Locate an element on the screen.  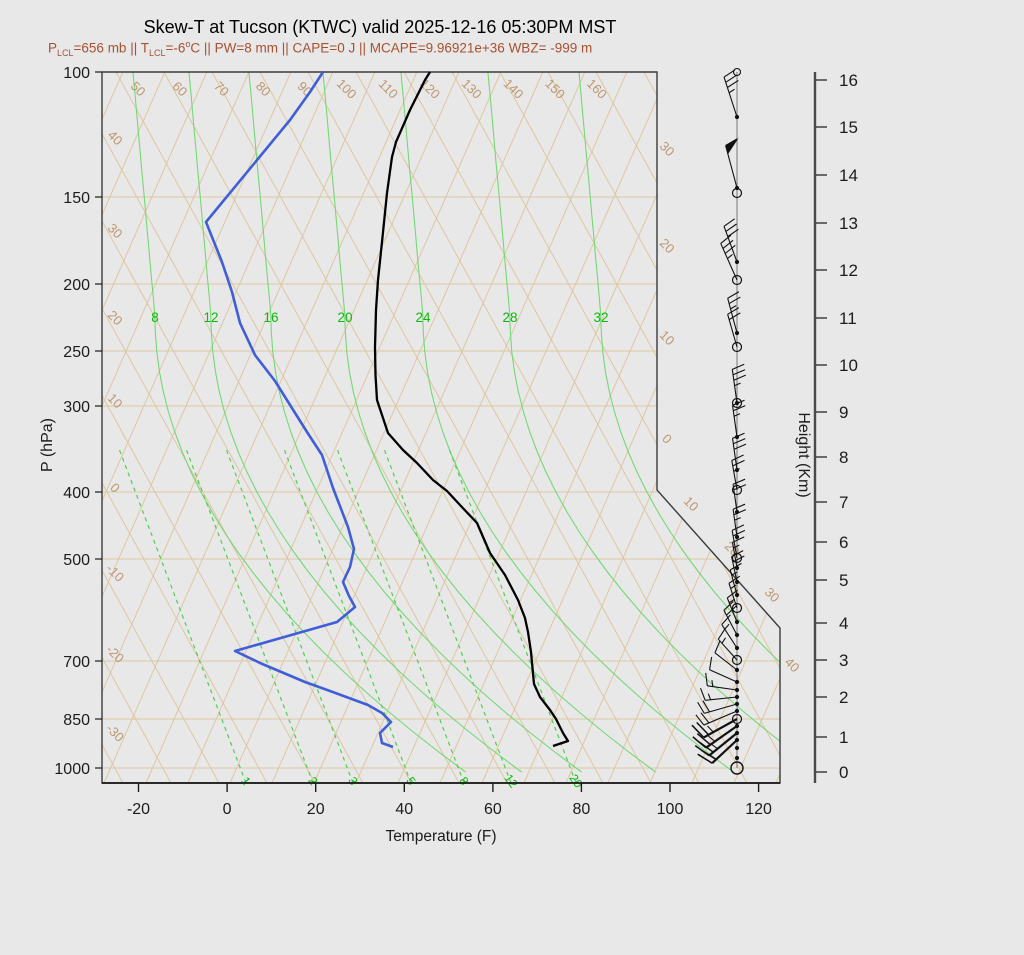
pressure-tick-label: 700 is located at coordinates (76, 662).